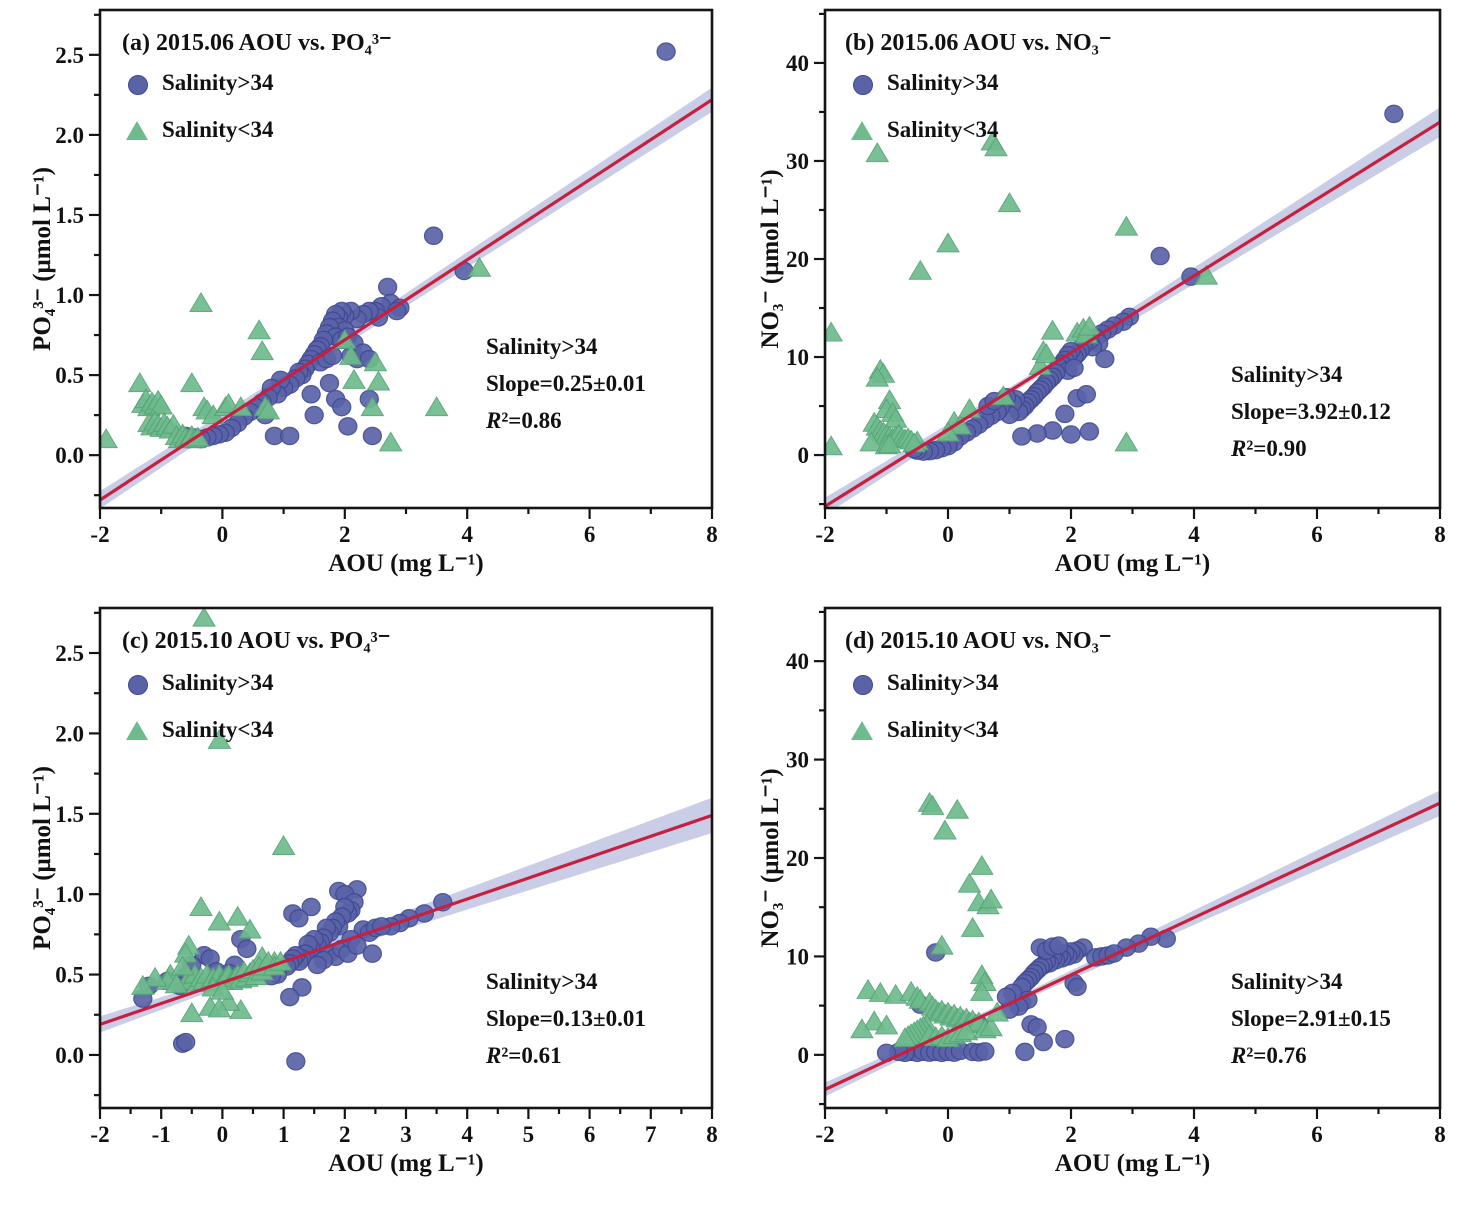 Image resolution: width=1473 pixels, height=1211 pixels. Describe the element at coordinates (406, 563) in the screenshot. I see `panel-a-x-axis-label: AOU (mg L⁻¹)` at that location.